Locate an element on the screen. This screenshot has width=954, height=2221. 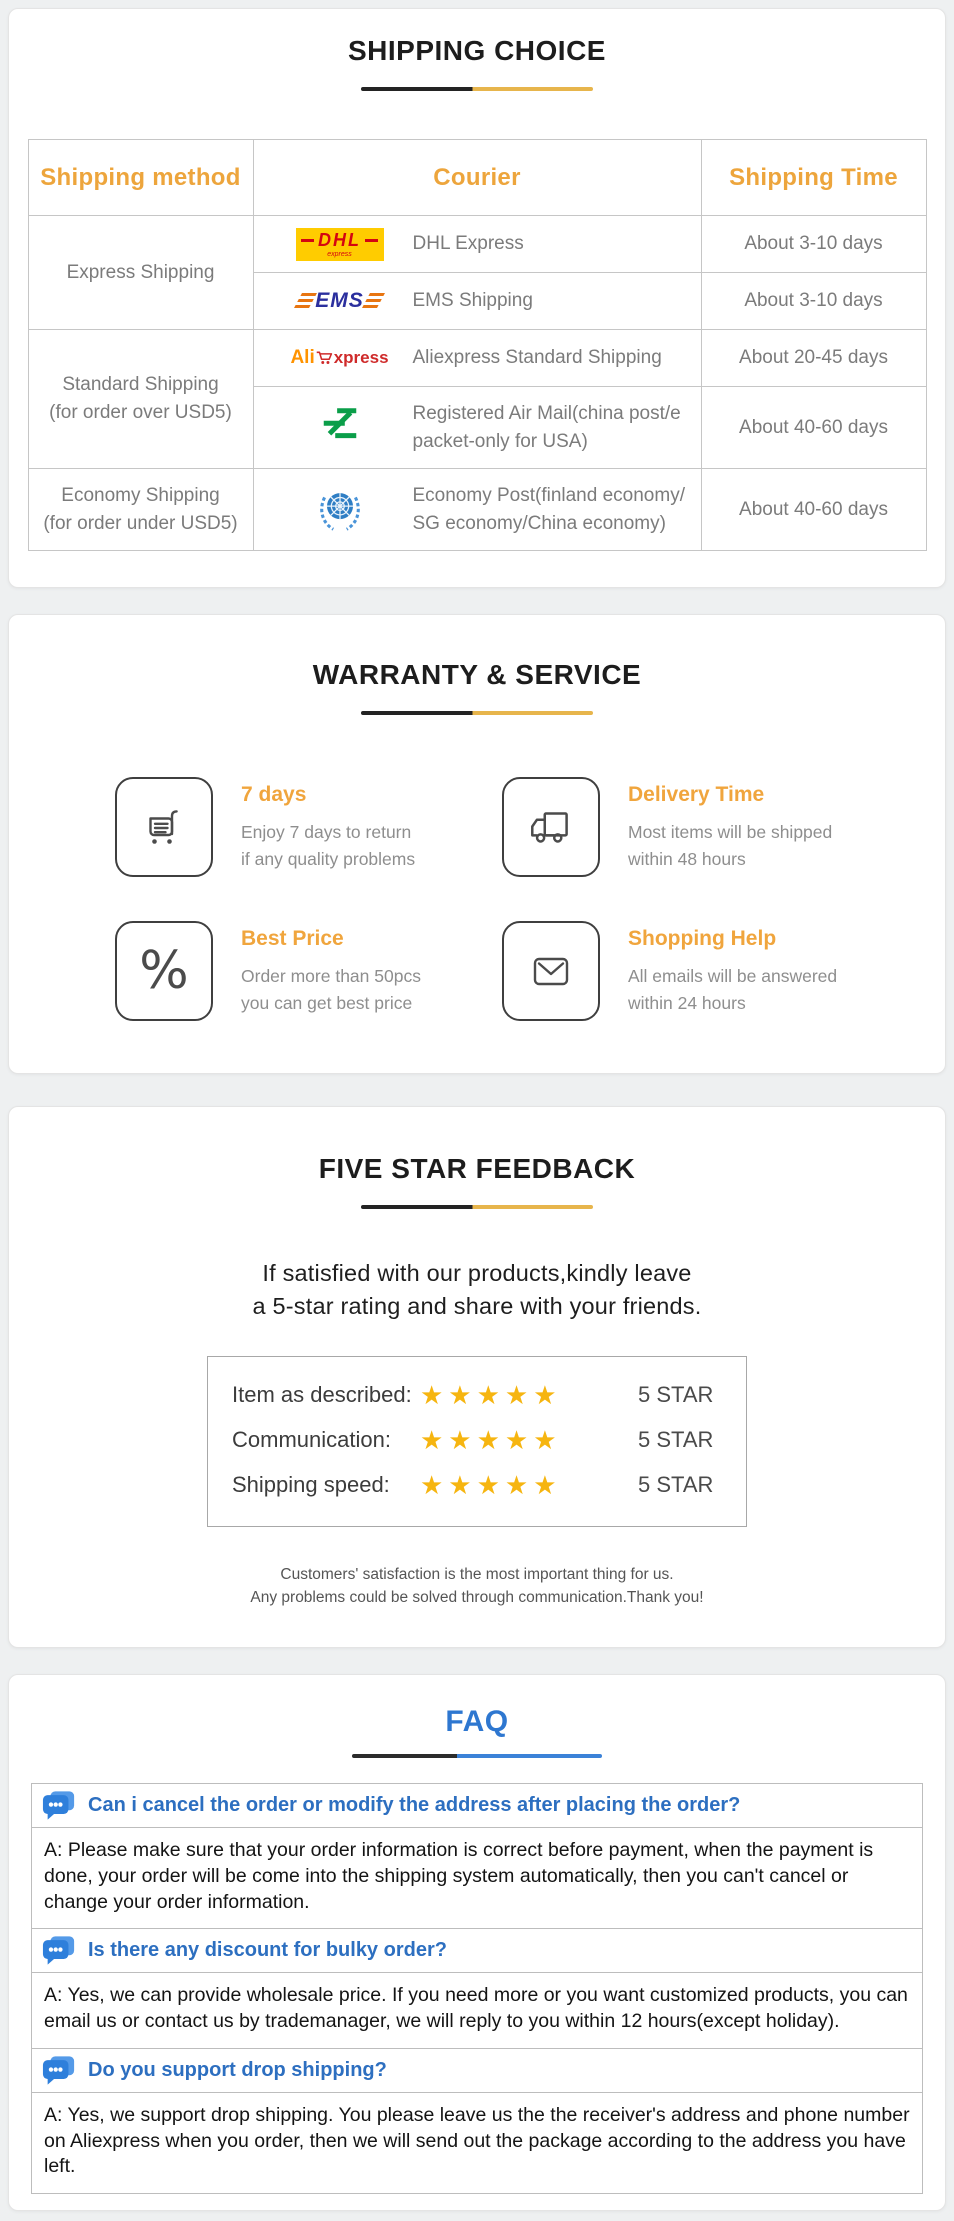
dhl-logo-text: DHL is located at coordinates (339, 239).